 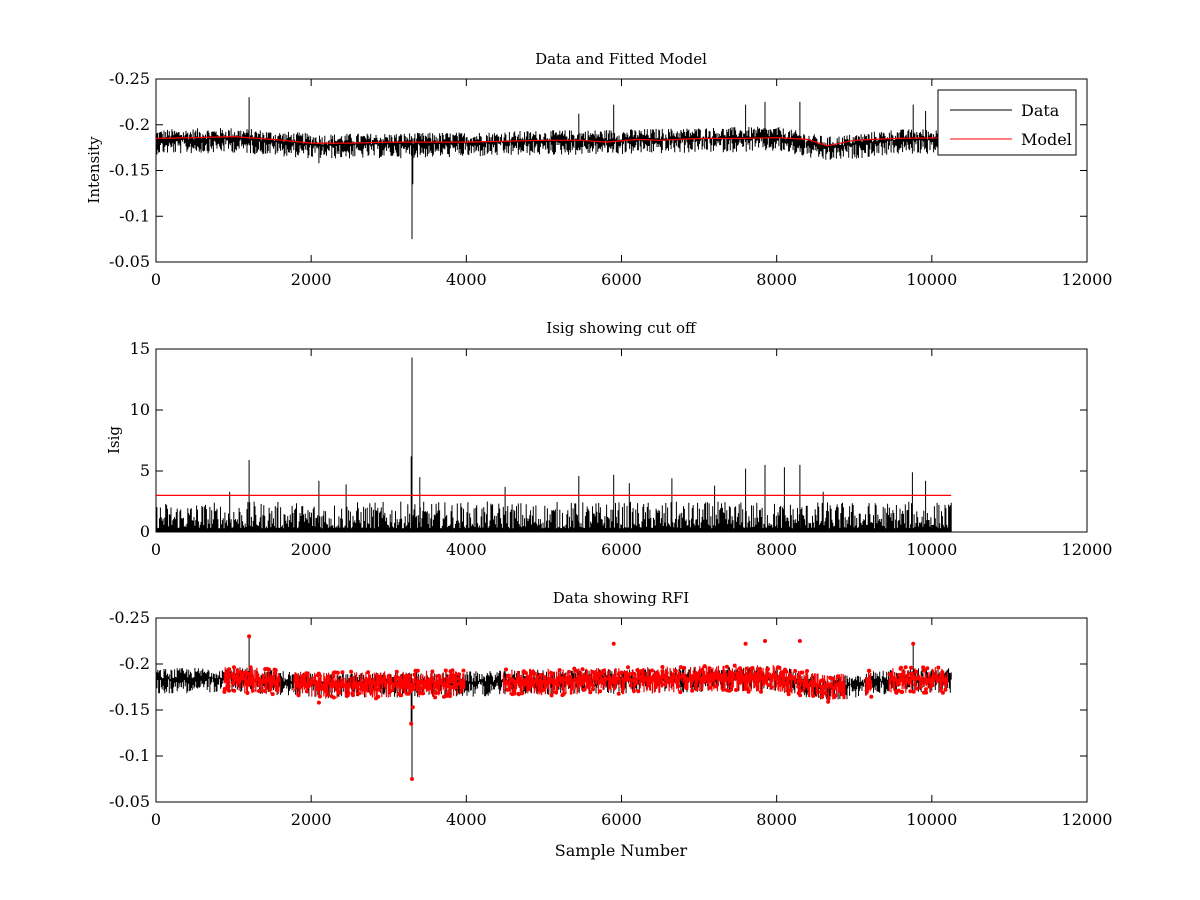 What do you see at coordinates (1007, 122) in the screenshot?
I see `legend-box` at bounding box center [1007, 122].